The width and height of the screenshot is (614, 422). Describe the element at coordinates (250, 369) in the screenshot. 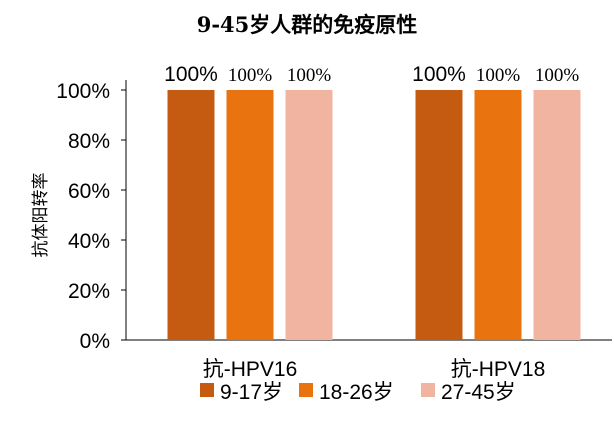

I see `x-tick-label: 抗-HPV16` at that location.